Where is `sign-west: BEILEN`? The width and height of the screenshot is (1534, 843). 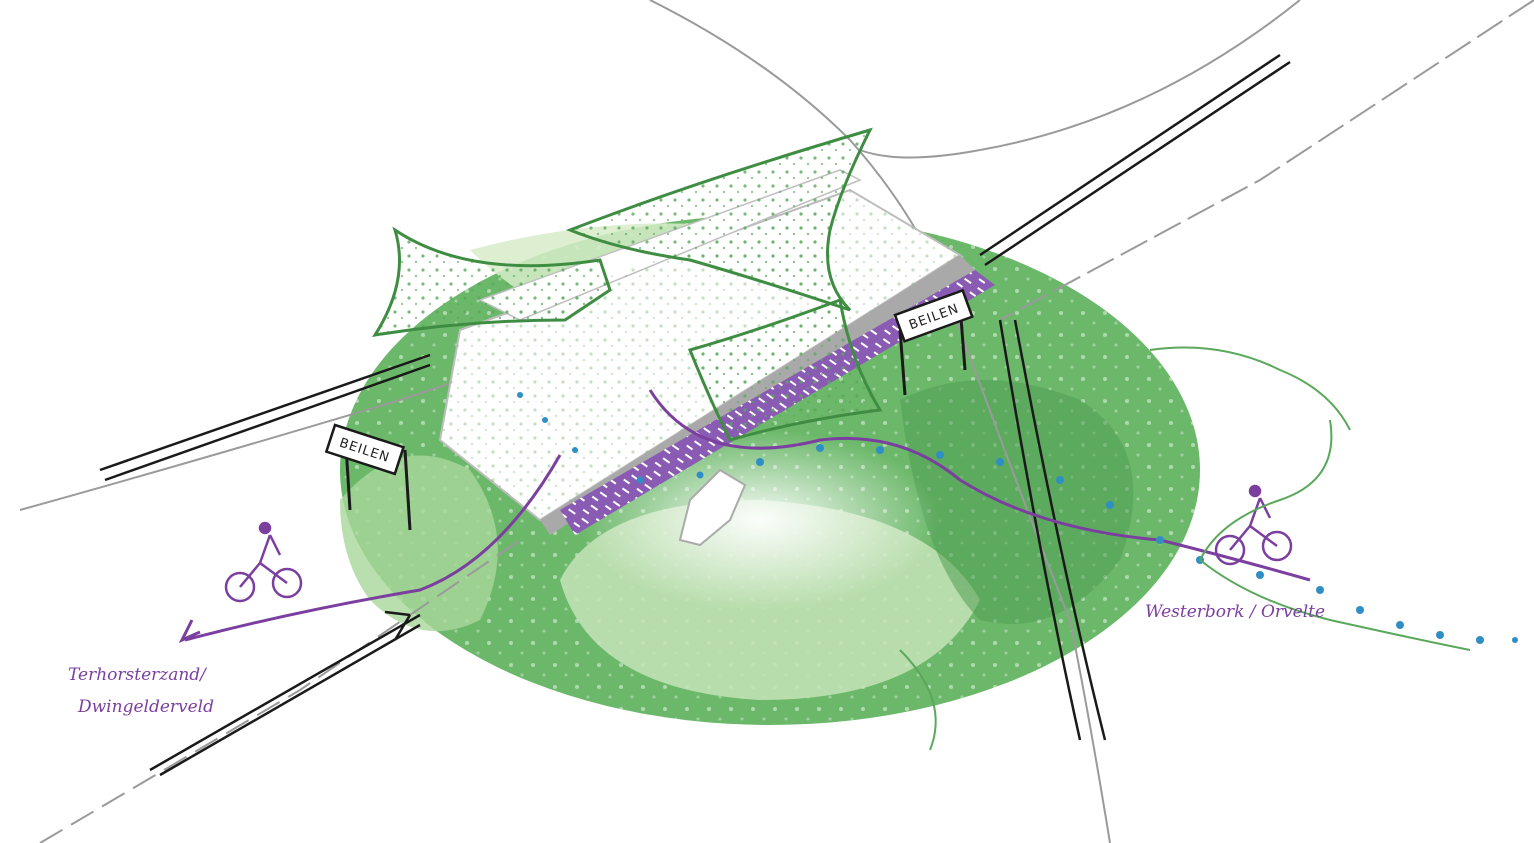
sign-west: BEILEN is located at coordinates (368, 477).